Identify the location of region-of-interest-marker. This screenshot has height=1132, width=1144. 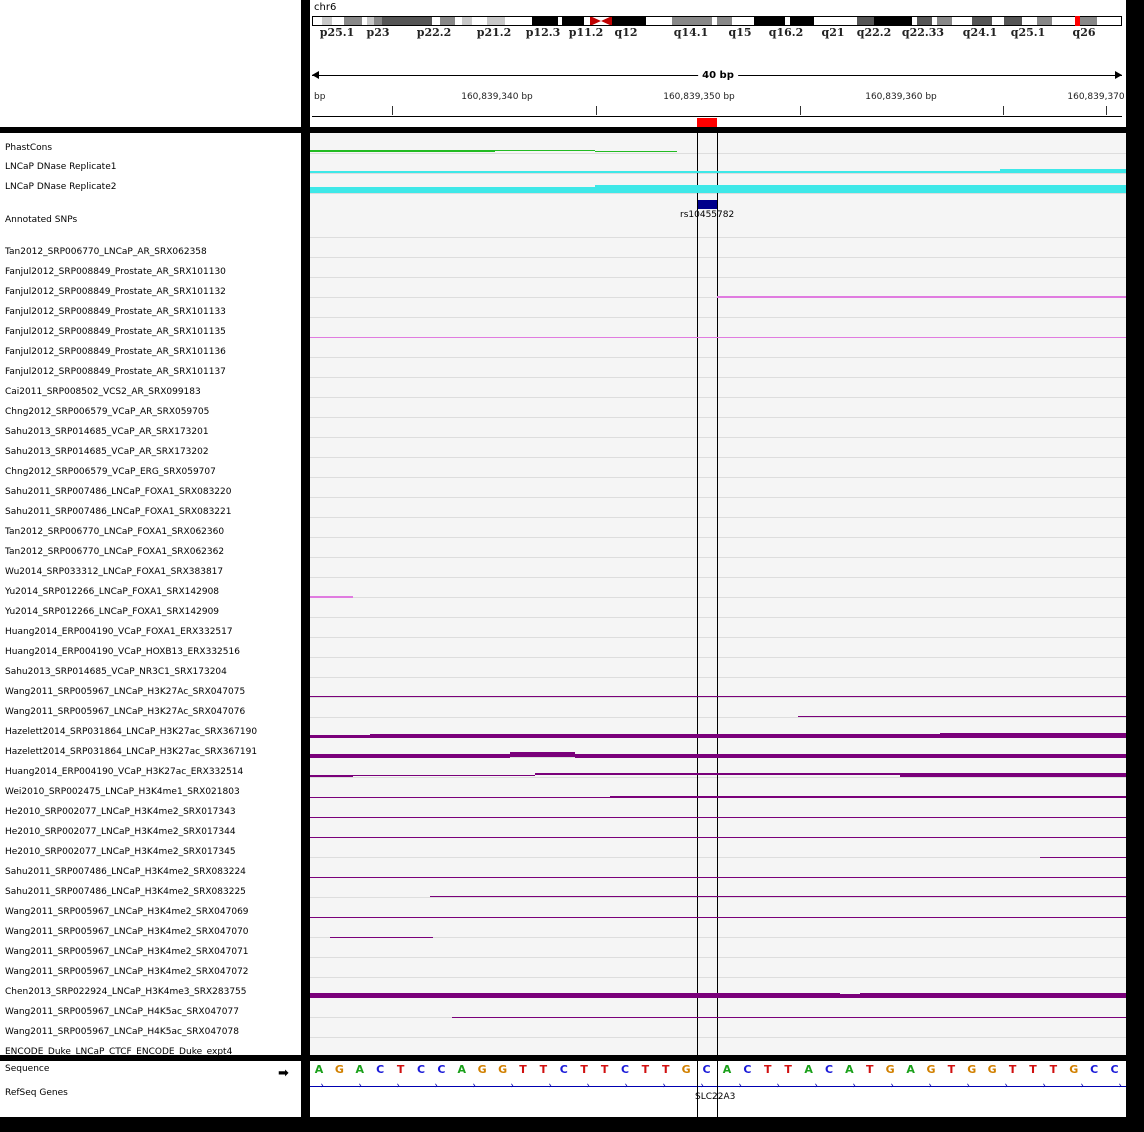
(707, 122).